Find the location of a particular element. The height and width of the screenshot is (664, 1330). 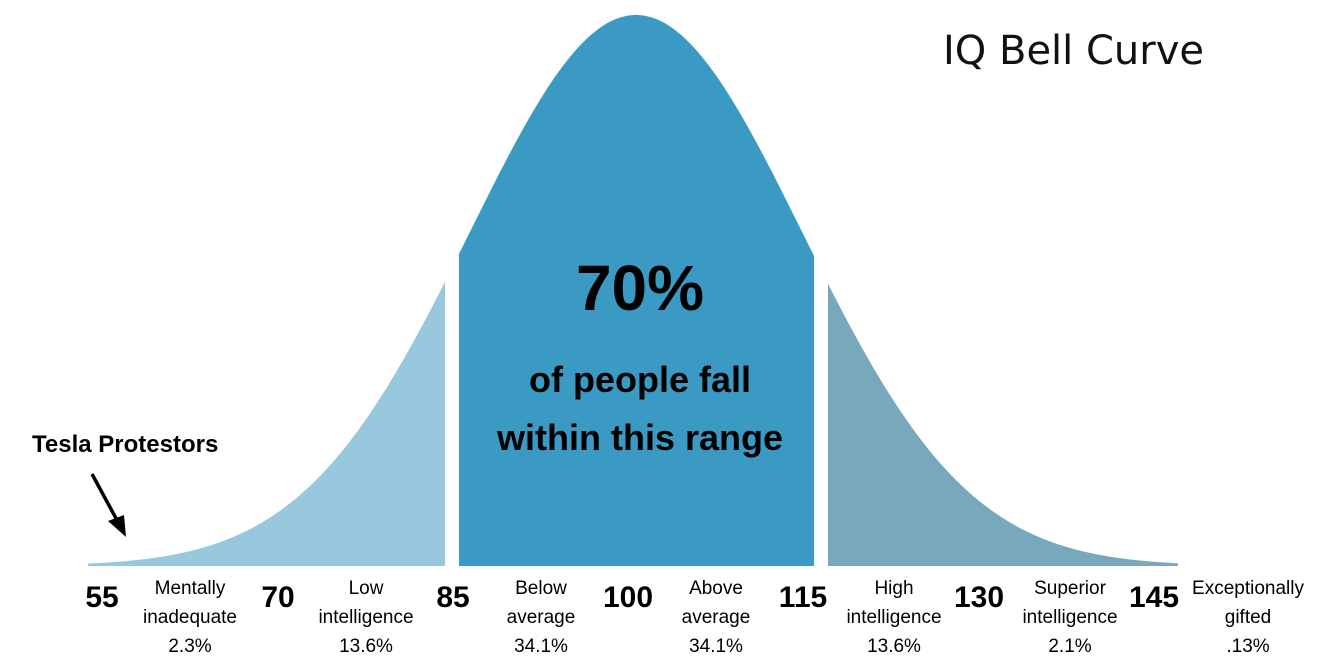

tick-label: 130 is located at coordinates (979, 597).